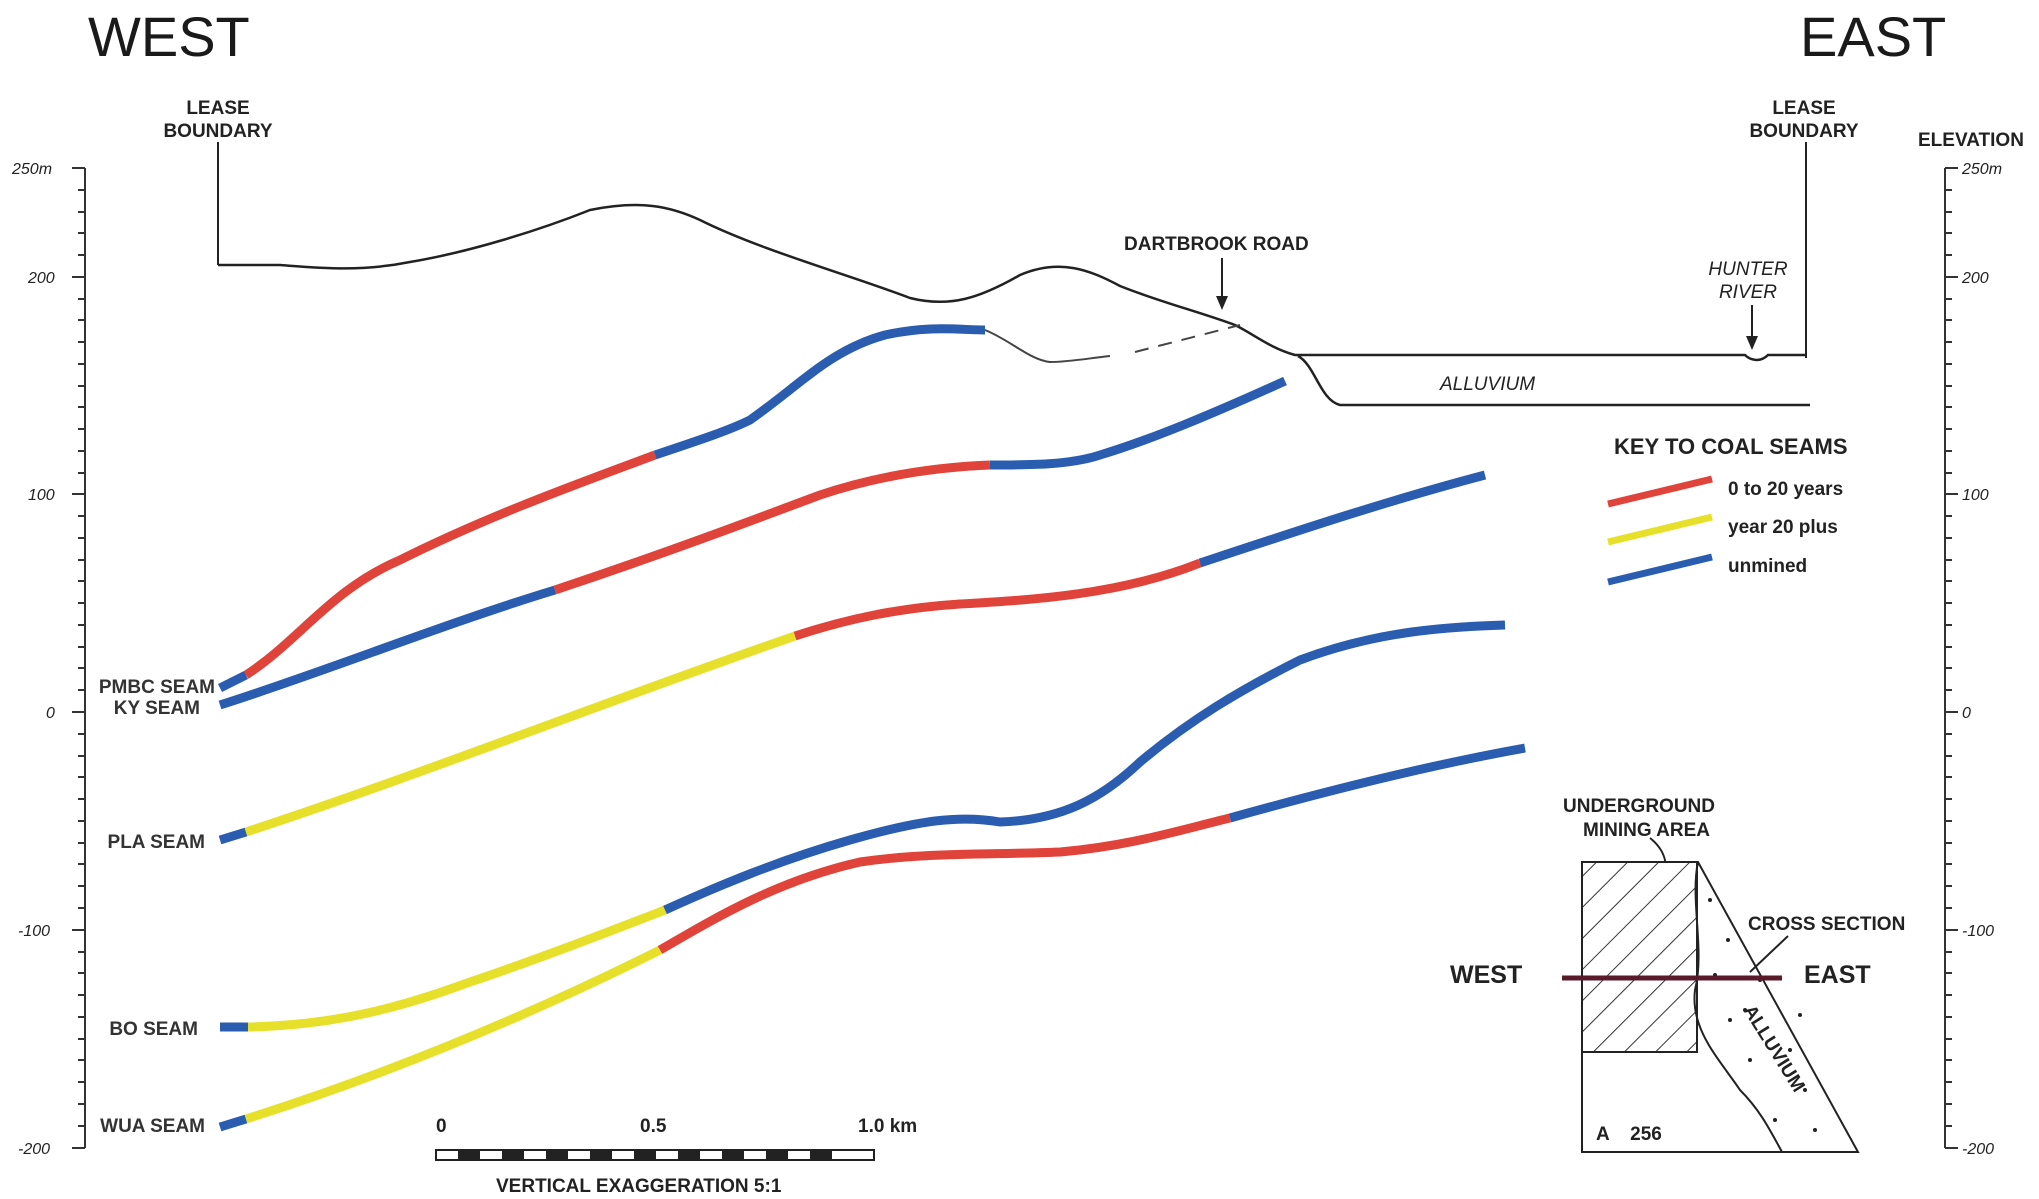 The height and width of the screenshot is (1199, 2039). Describe the element at coordinates (169, 36) in the screenshot. I see `west-heading: WEST` at that location.